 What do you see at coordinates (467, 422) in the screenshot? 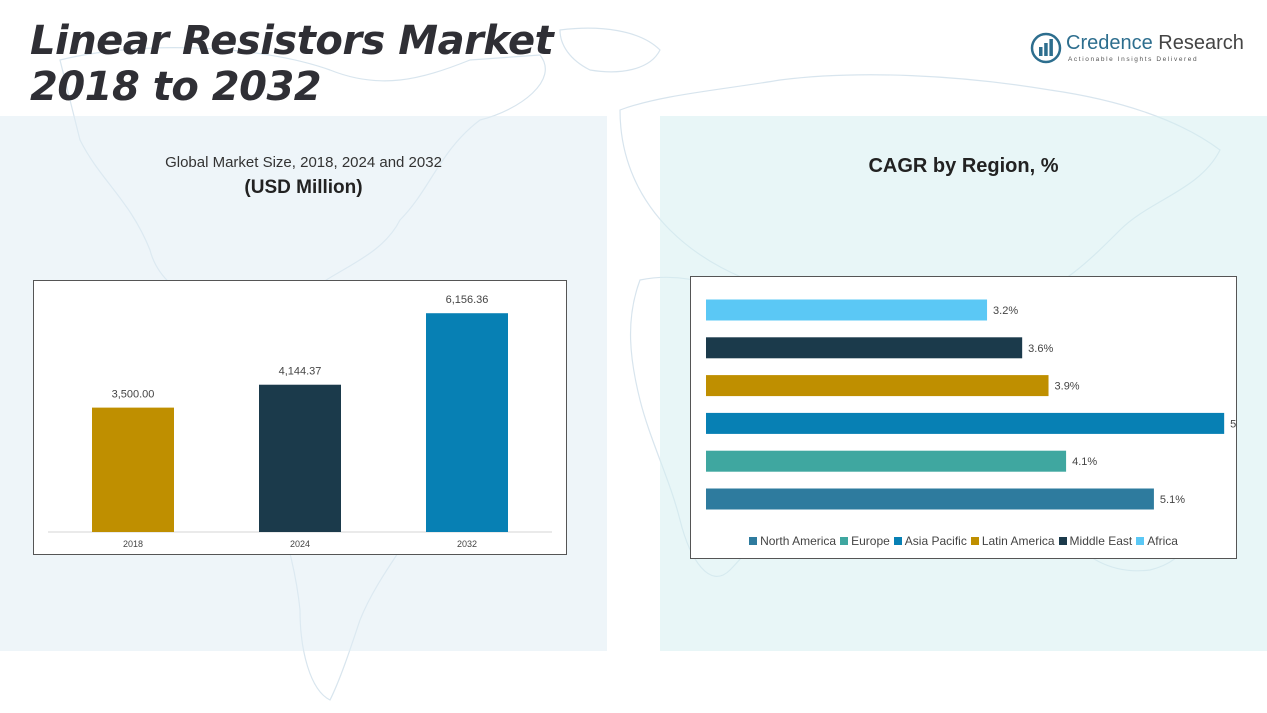
I see `bar-2032` at bounding box center [467, 422].